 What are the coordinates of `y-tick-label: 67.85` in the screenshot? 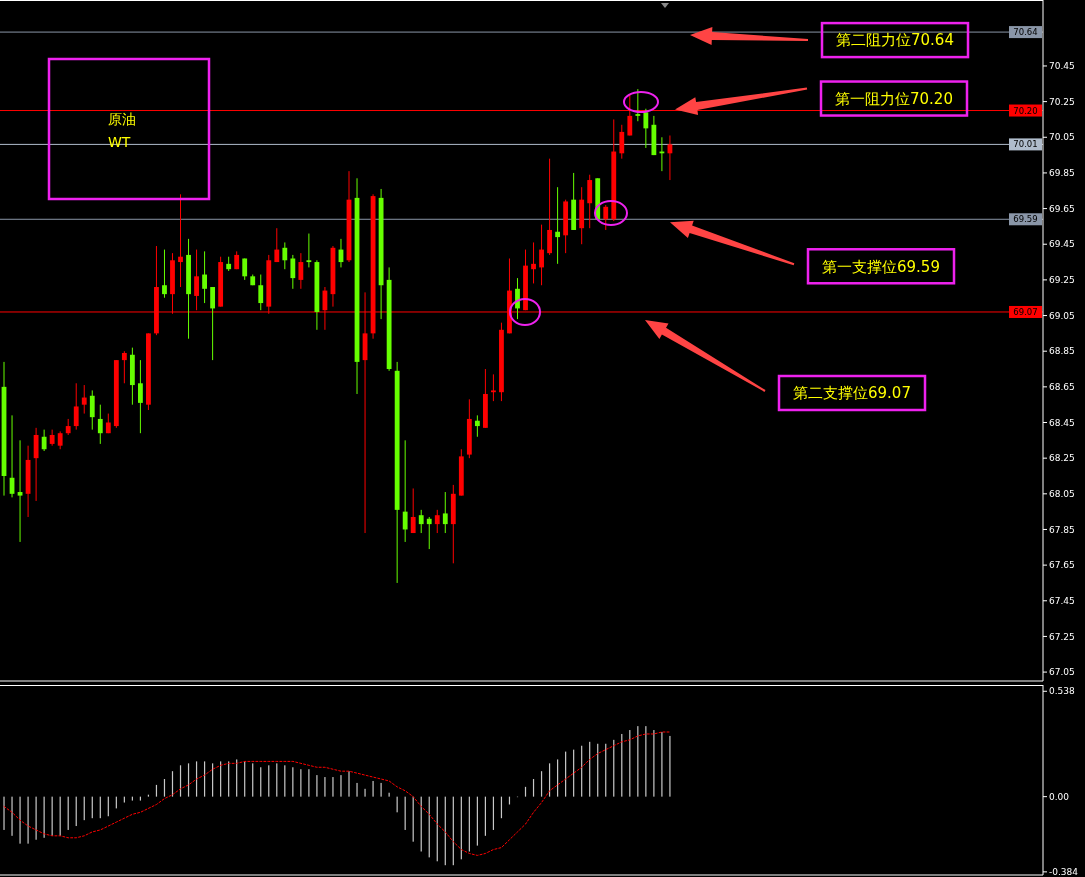 It's located at (1062, 529).